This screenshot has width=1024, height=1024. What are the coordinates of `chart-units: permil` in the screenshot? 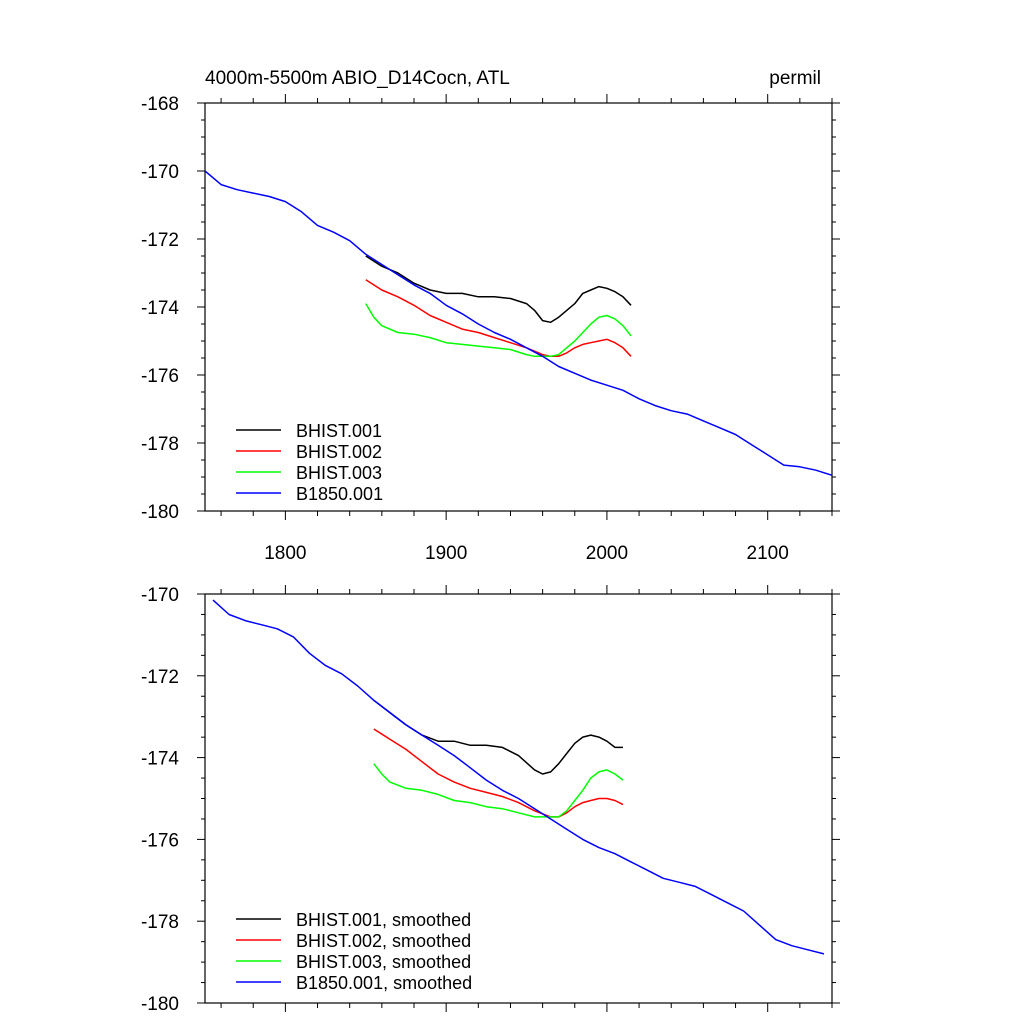 It's located at (795, 78).